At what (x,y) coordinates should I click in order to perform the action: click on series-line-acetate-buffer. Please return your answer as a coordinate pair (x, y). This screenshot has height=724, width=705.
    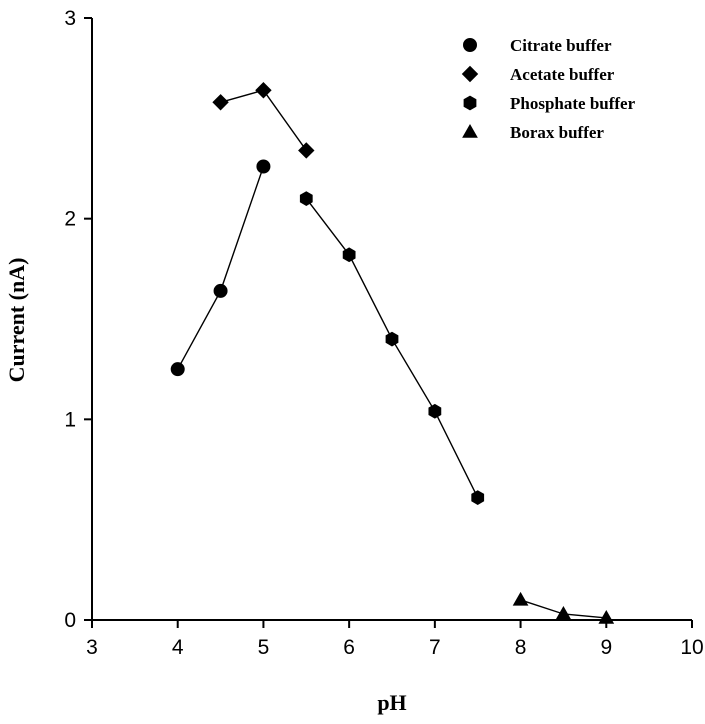
    Looking at the image, I should click on (263, 120).